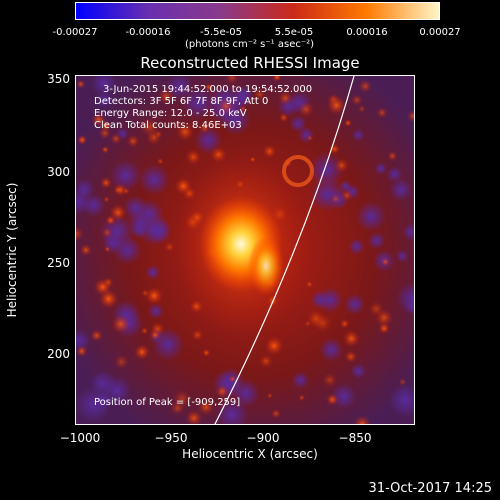 This screenshot has width=500, height=500. What do you see at coordinates (80, 438) in the screenshot?
I see `x-tick: −1000` at bounding box center [80, 438].